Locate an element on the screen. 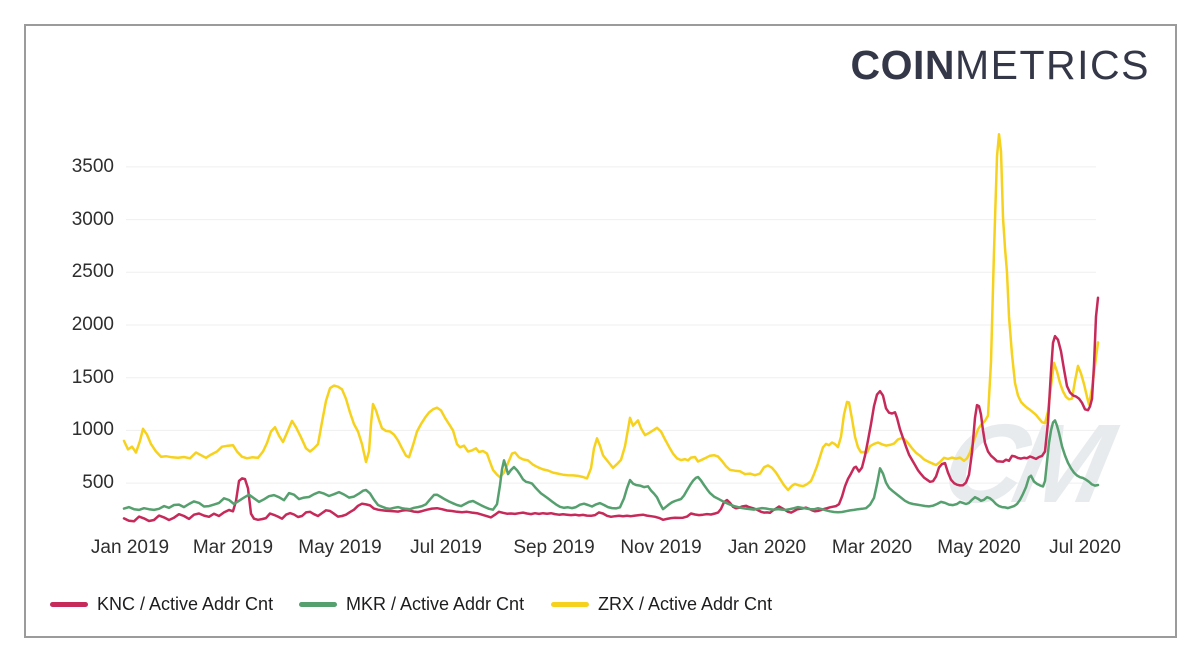 Image resolution: width=1200 pixels, height=662 pixels. zrx-swatch-icon is located at coordinates (570, 604).